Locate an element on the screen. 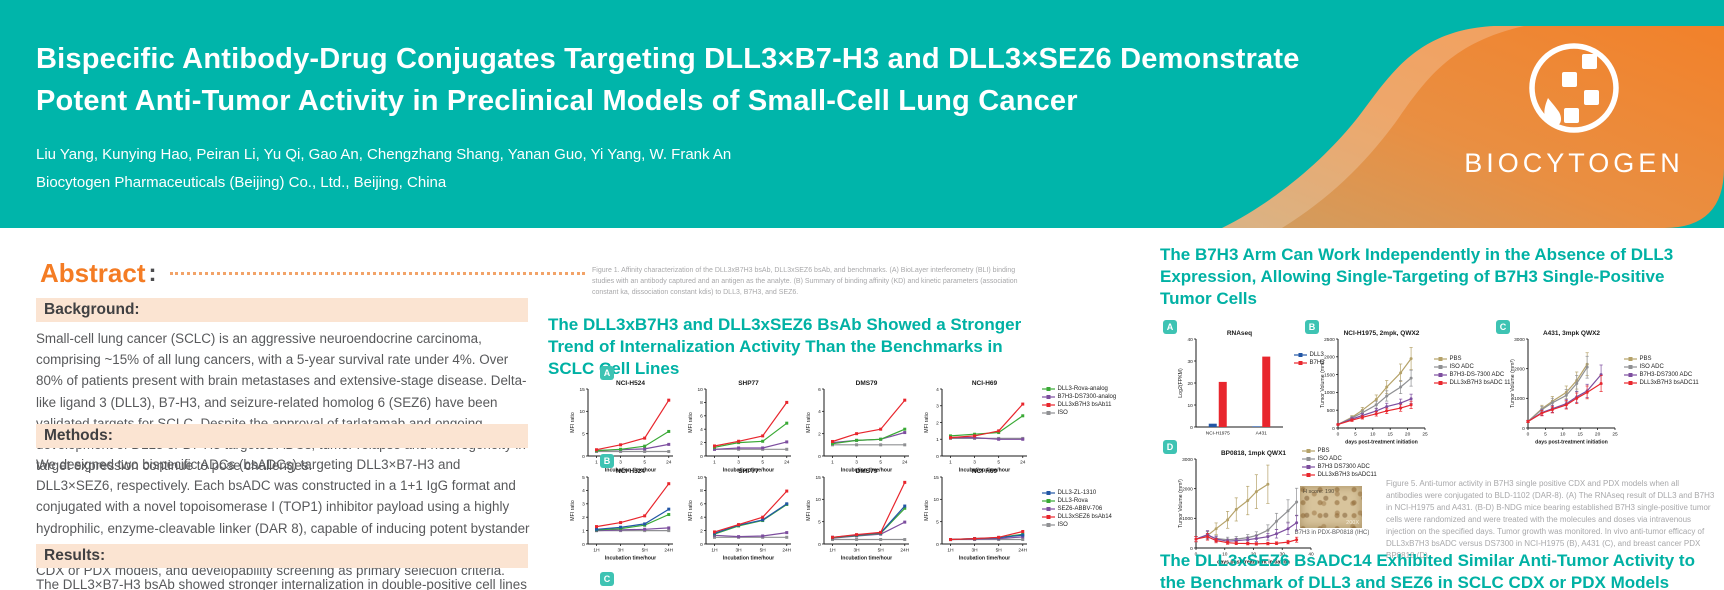  panel-marker-a: A is located at coordinates (607, 373).